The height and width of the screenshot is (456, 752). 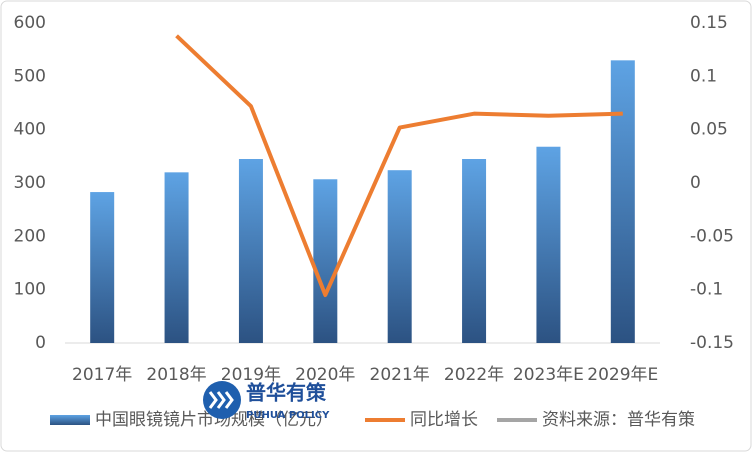 I want to click on y-tick-label: 300, so click(x=30, y=183).